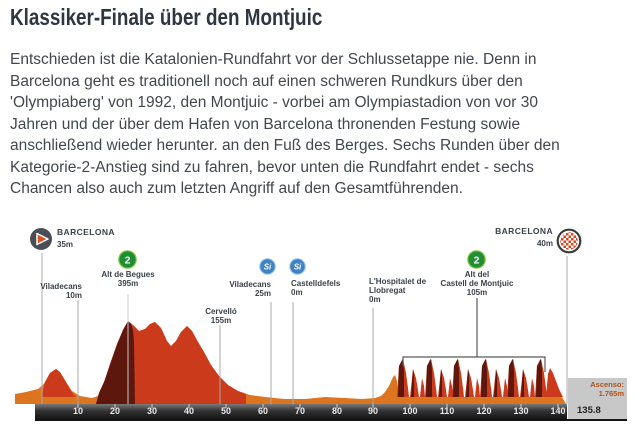 The image size is (640, 447). Describe the element at coordinates (544, 243) in the screenshot. I see `finish-elevation-label: 40m` at that location.